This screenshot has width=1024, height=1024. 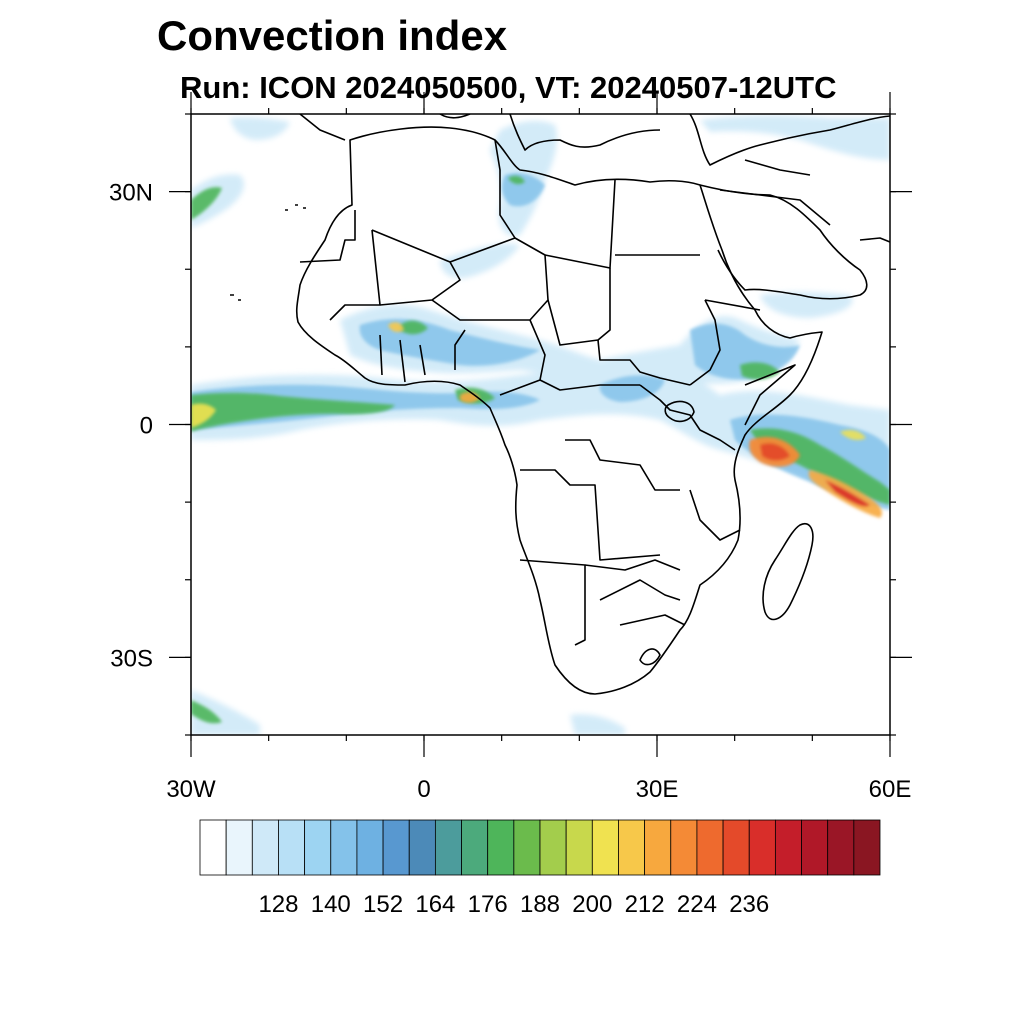 I want to click on colorbar-label: 188, so click(x=540, y=904).